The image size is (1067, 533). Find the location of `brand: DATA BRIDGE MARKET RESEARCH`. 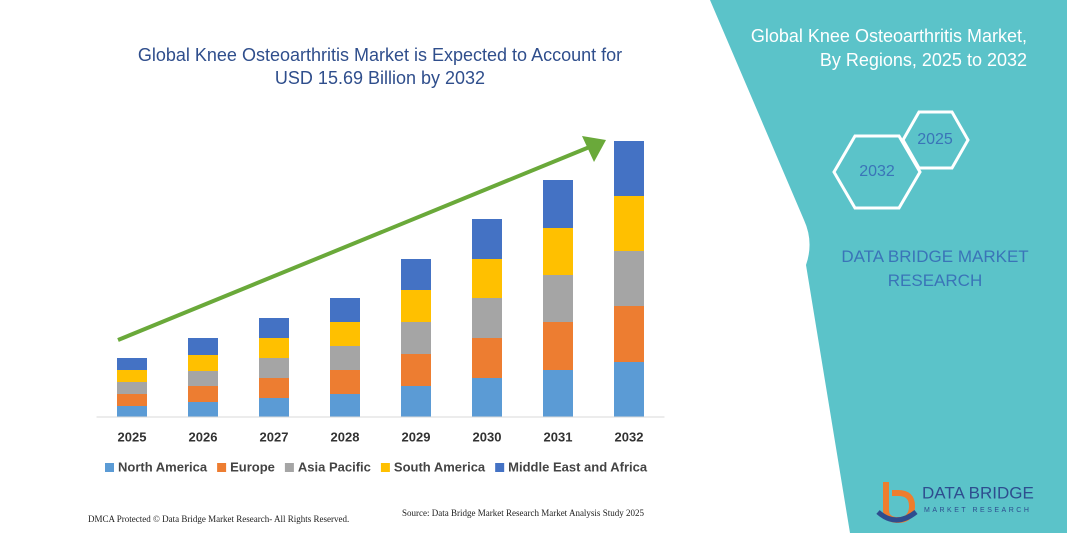

brand: DATA BRIDGE MARKET RESEARCH is located at coordinates (935, 268).